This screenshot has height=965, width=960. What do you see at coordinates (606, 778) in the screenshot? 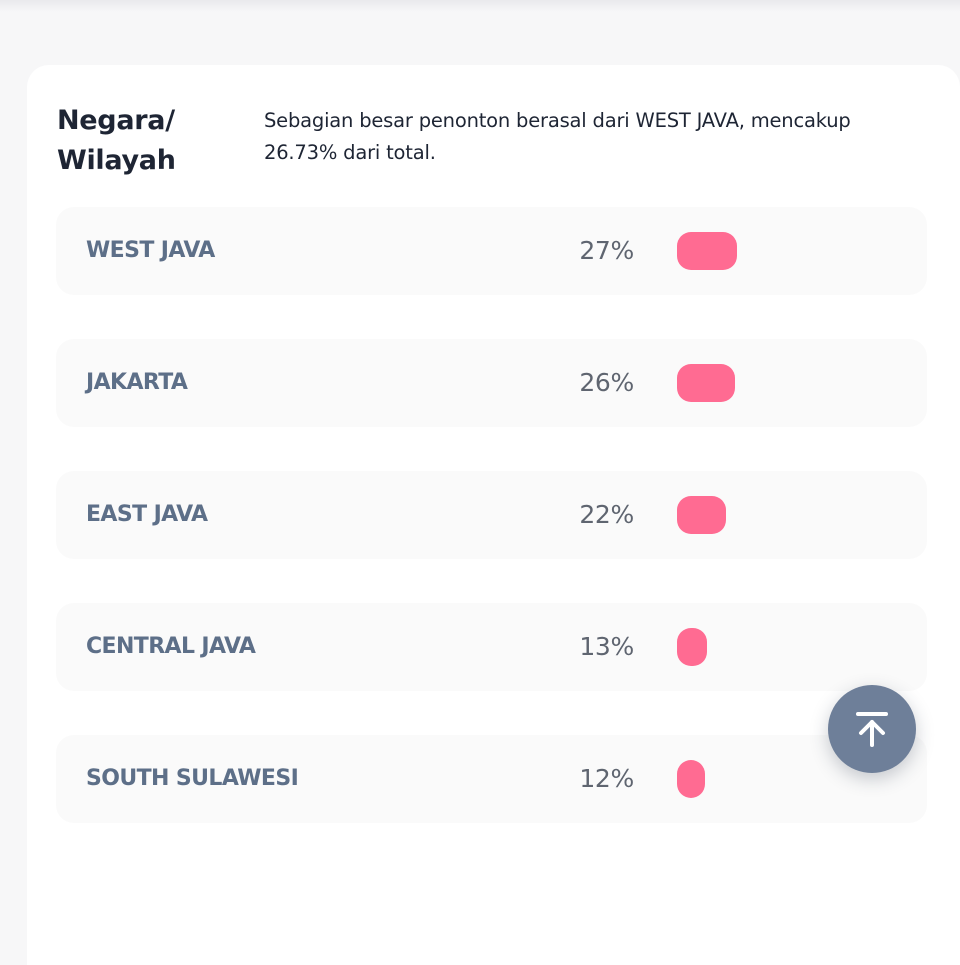
I see `region-percent: 12%` at bounding box center [606, 778].